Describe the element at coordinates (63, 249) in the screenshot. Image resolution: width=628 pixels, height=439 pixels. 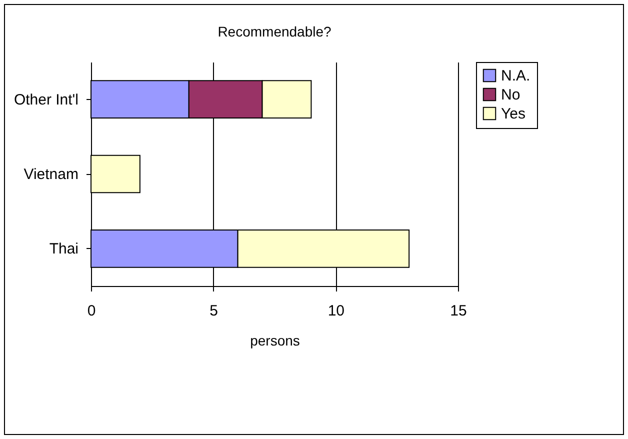
I see `y-tick-label: Thai` at that location.